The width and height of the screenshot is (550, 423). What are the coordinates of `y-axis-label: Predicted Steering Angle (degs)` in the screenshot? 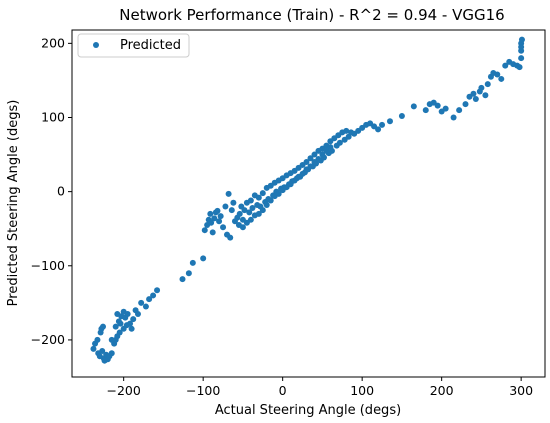 It's located at (13, 203).